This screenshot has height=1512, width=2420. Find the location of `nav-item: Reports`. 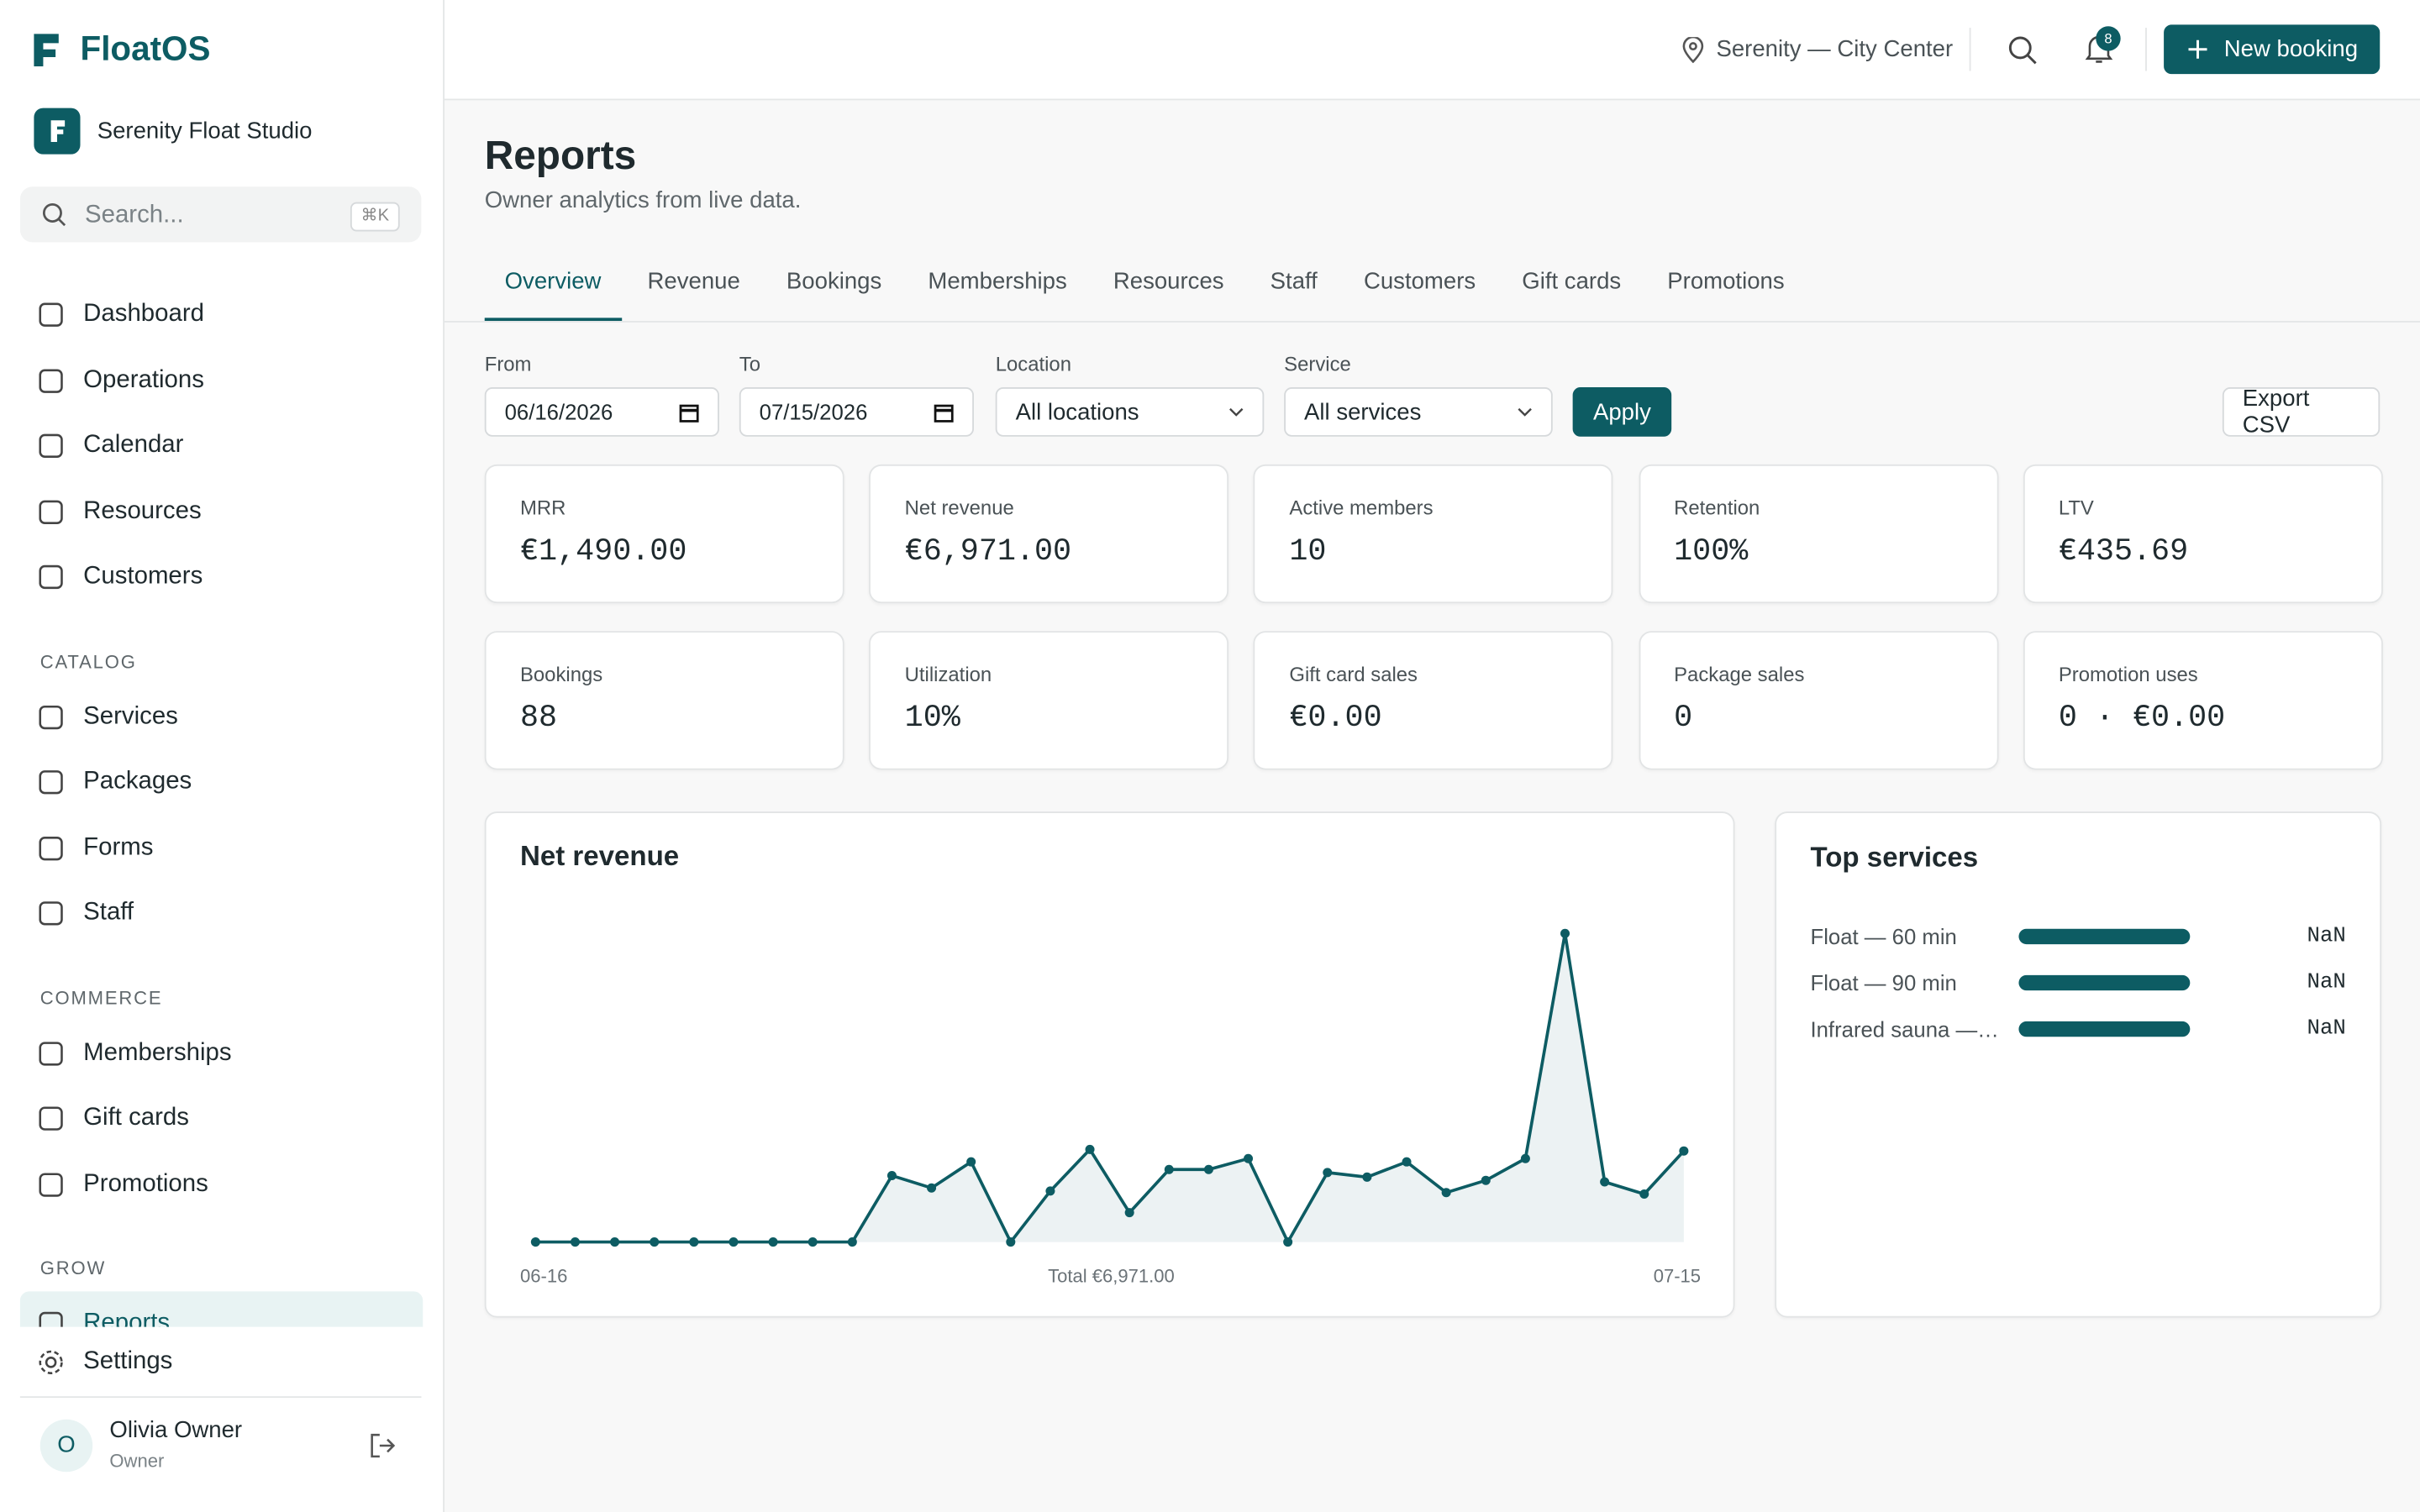

nav-item: Reports is located at coordinates (221, 1309).